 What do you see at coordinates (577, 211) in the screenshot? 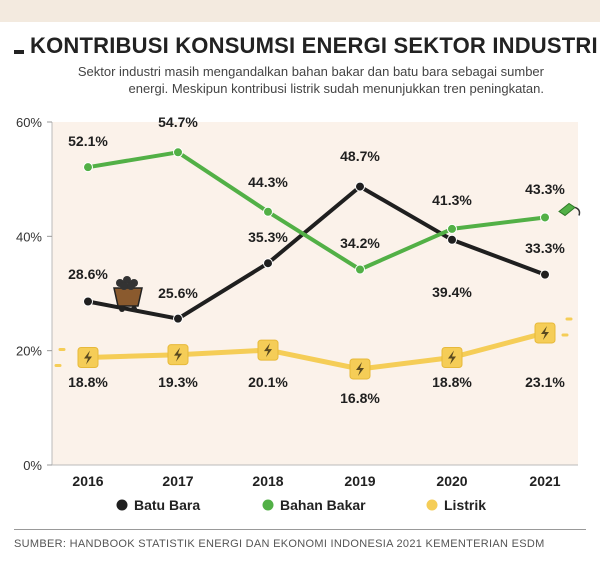
I see `fuel-hose` at bounding box center [577, 211].